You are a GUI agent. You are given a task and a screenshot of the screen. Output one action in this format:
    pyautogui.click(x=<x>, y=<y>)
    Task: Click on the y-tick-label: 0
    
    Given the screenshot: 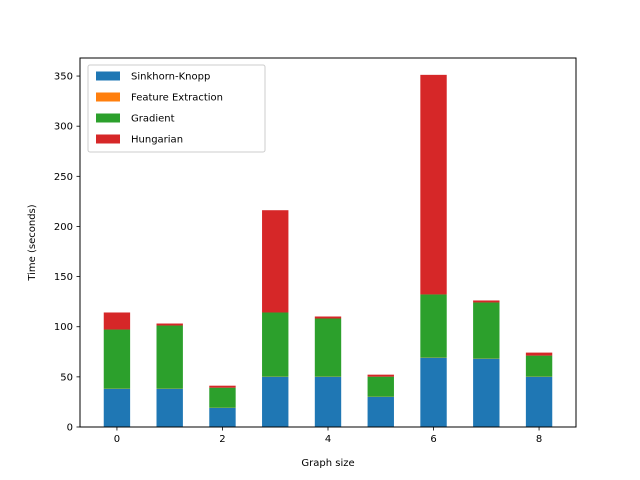 What is the action you would take?
    pyautogui.click(x=70, y=428)
    